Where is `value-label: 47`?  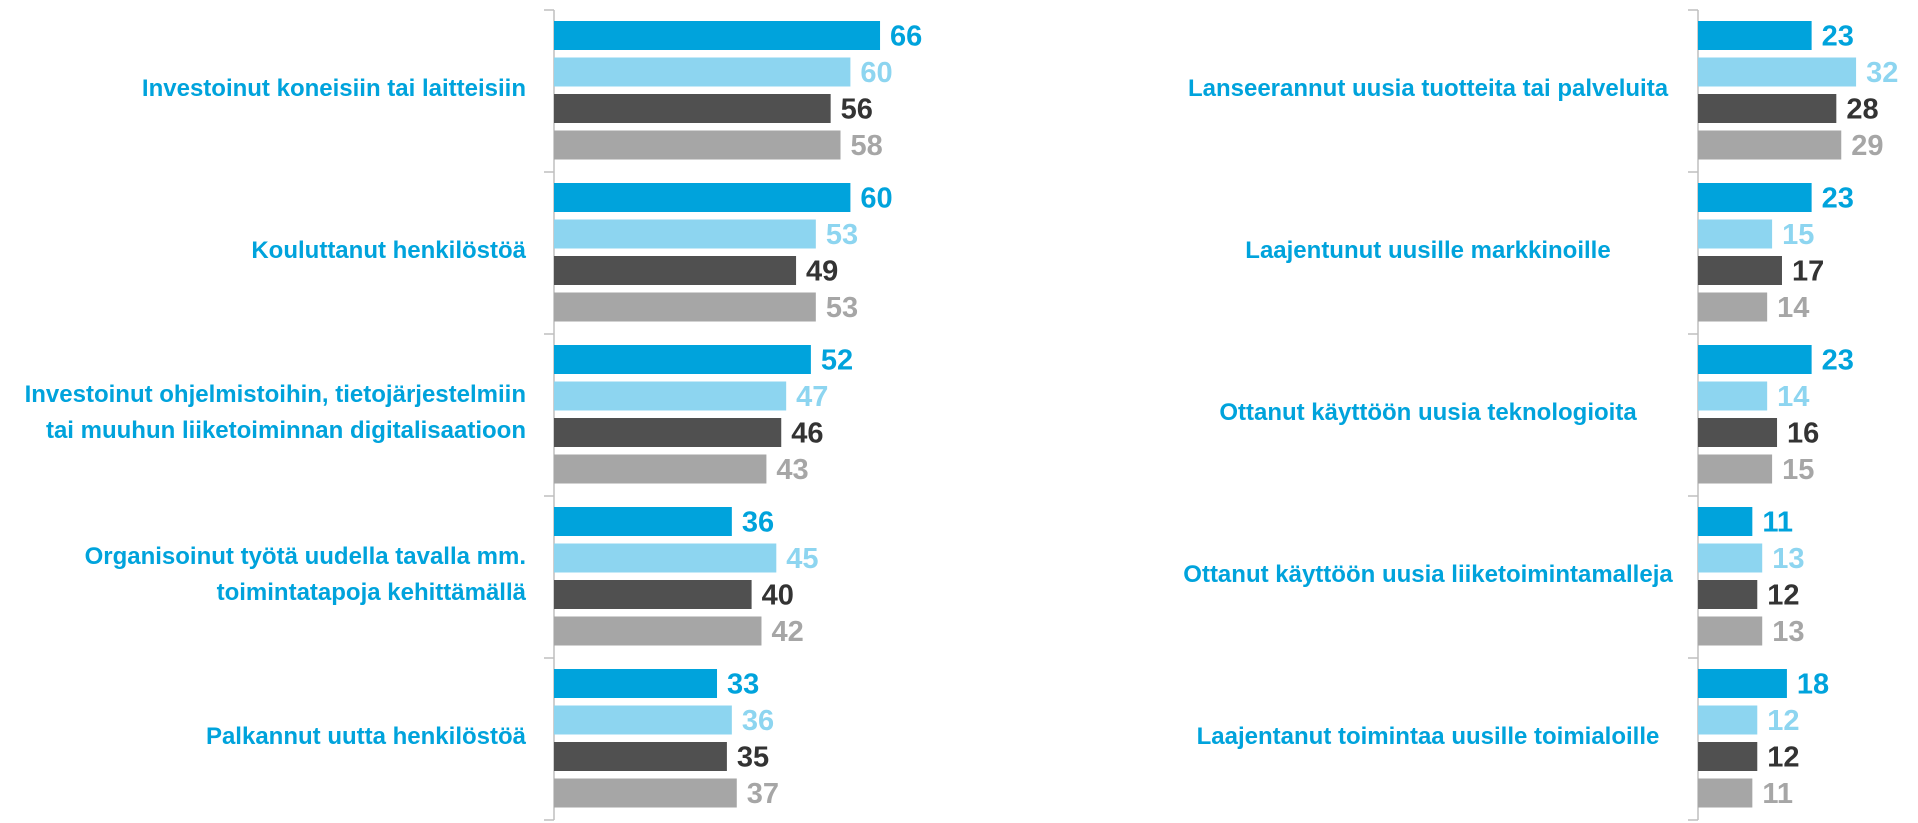
value-label: 47 is located at coordinates (812, 397).